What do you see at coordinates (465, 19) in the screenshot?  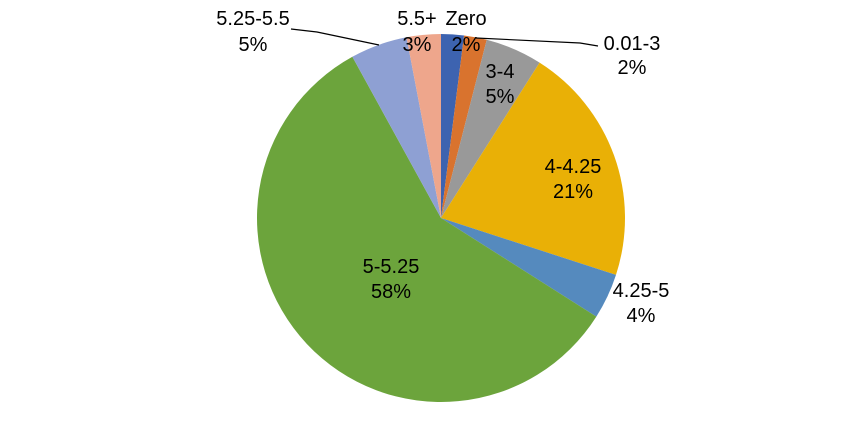 I see `slice-label-name-zero: Zero` at bounding box center [465, 19].